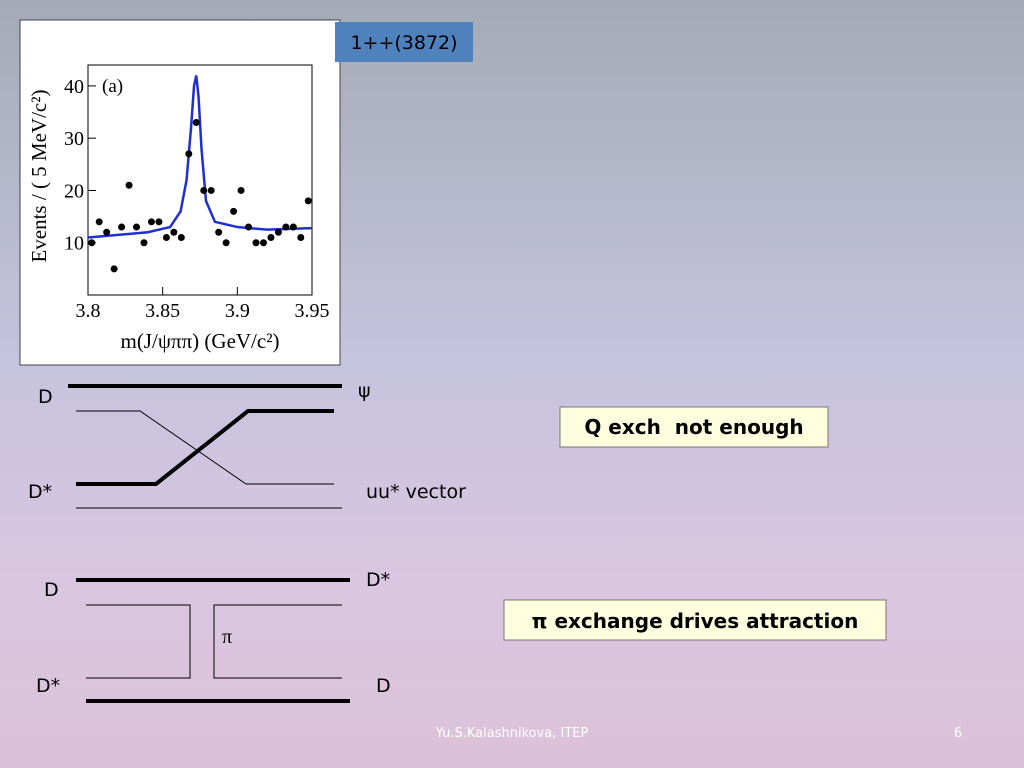  What do you see at coordinates (200, 157) in the screenshot?
I see `fit-curve` at bounding box center [200, 157].